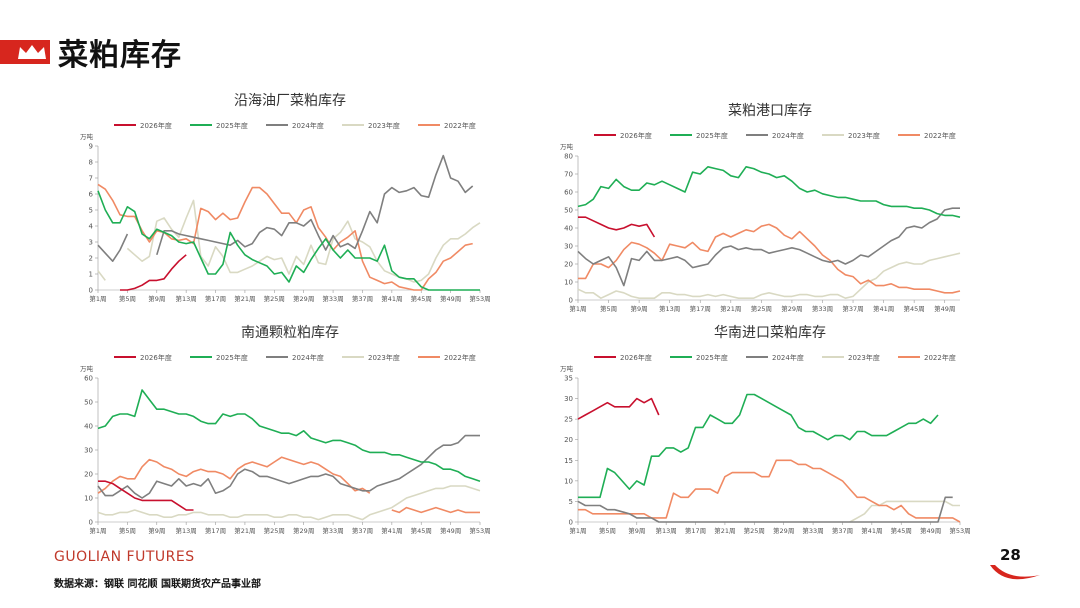 This screenshot has height=608, width=1080. I want to click on y-tick-label: 70, so click(568, 175).